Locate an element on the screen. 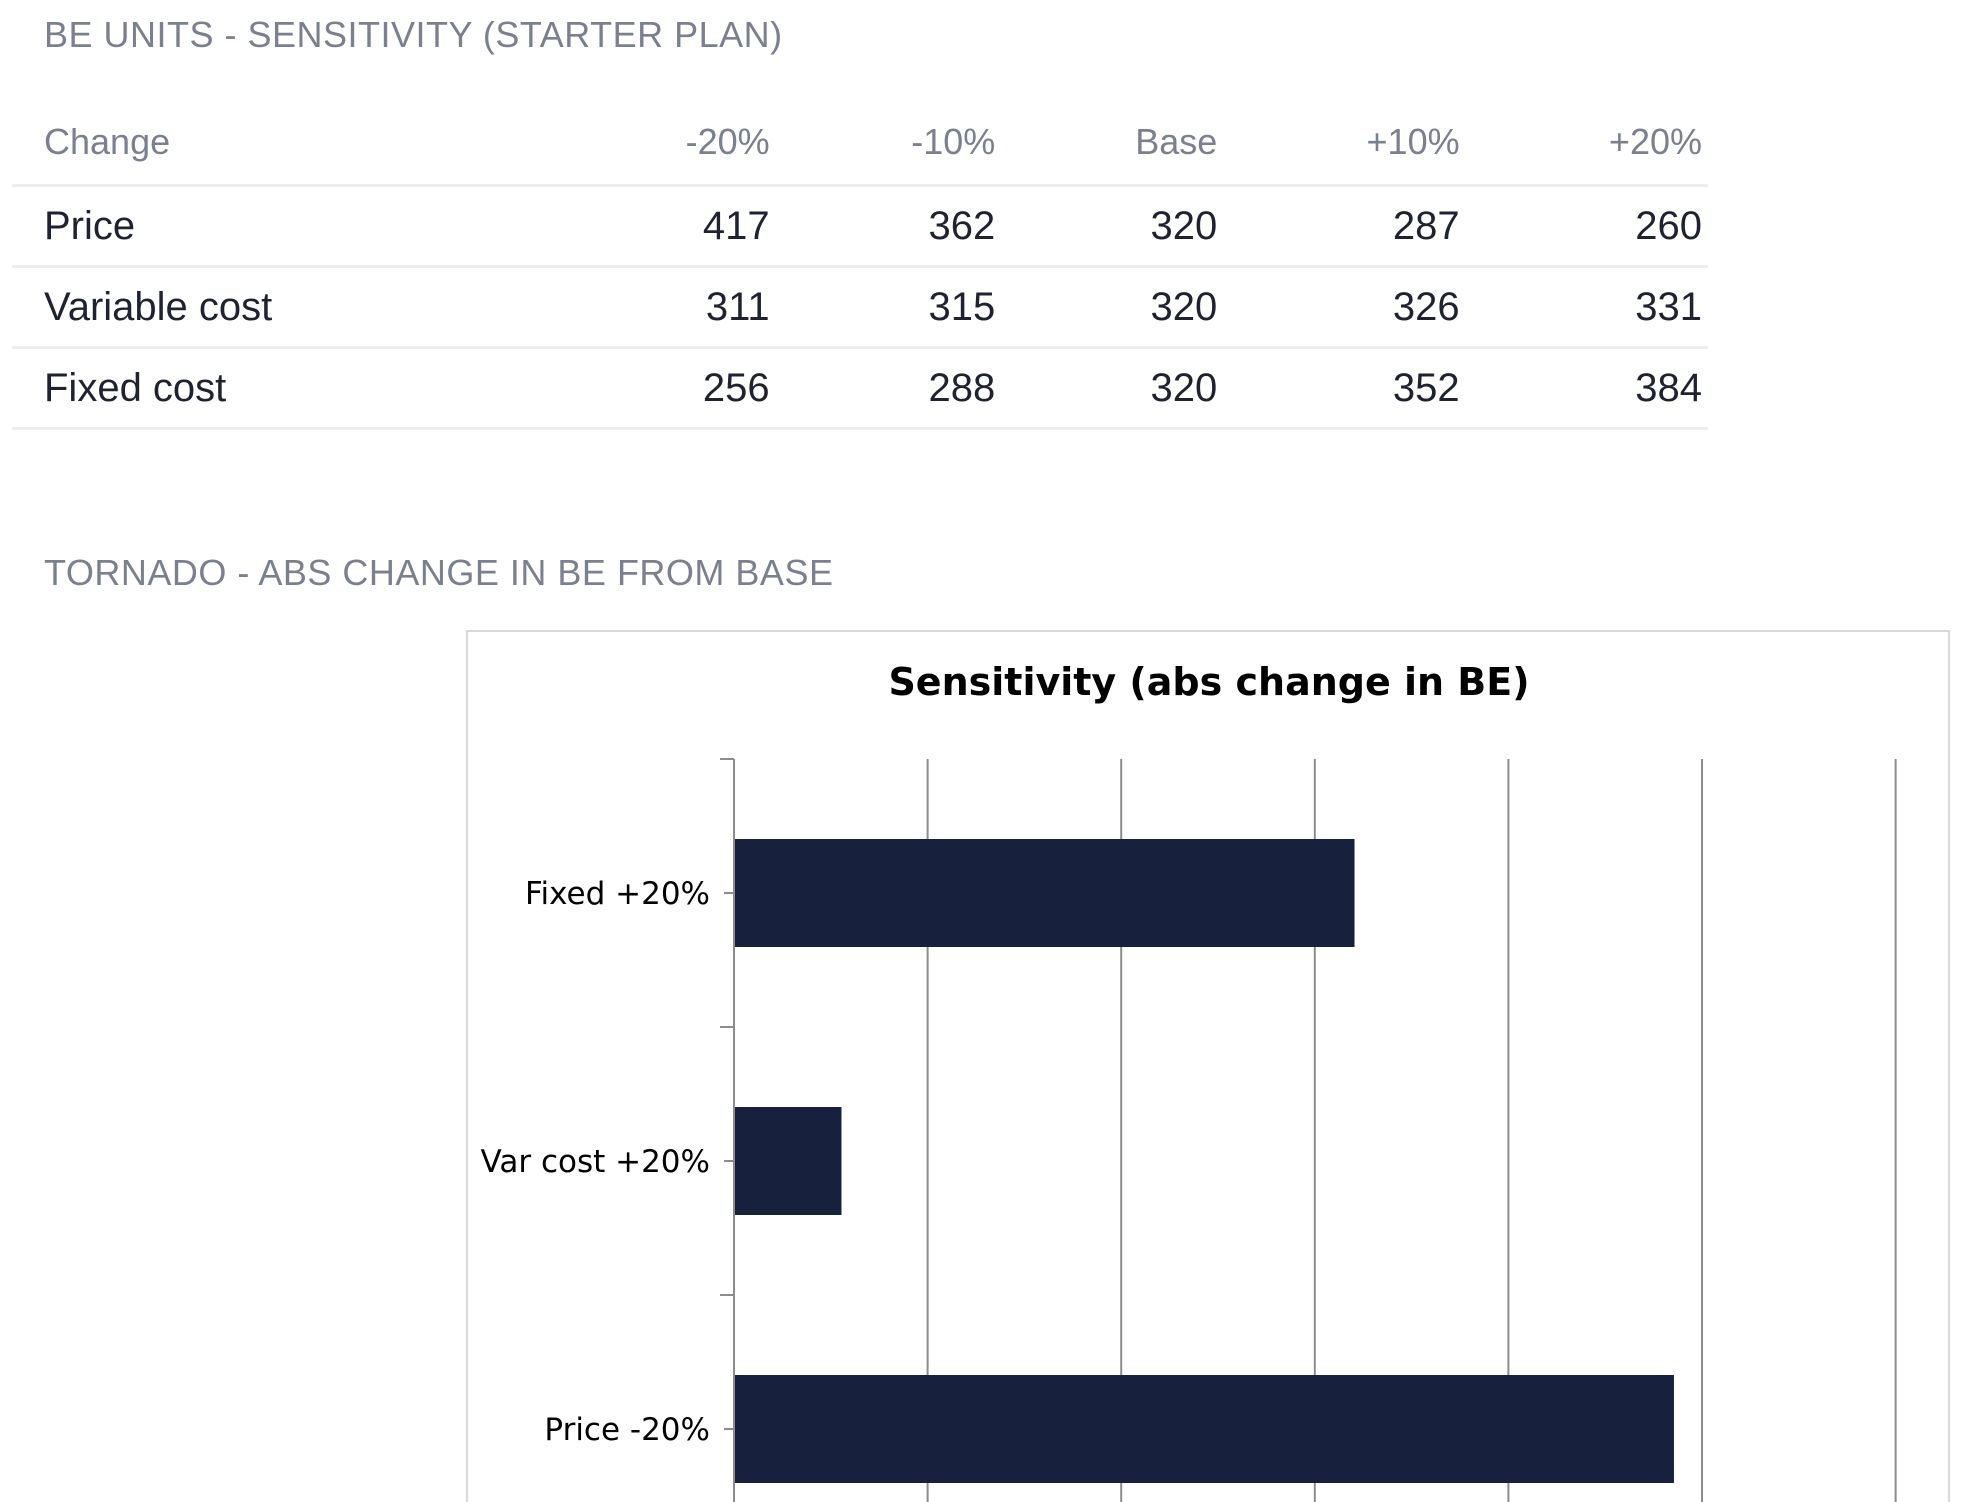 The height and width of the screenshot is (1502, 1970). category-label: Var cost +20% is located at coordinates (595, 1162).